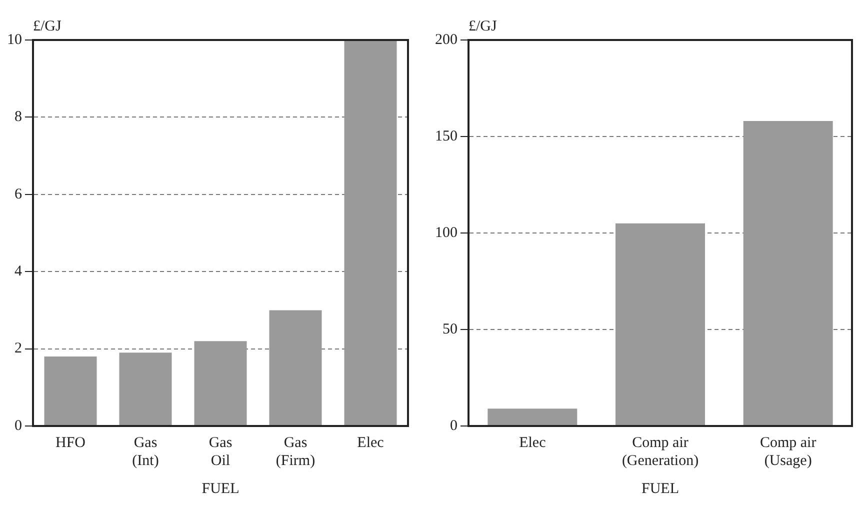 The width and height of the screenshot is (857, 506). I want to click on x-tick-label: Gas (Int), so click(145, 451).